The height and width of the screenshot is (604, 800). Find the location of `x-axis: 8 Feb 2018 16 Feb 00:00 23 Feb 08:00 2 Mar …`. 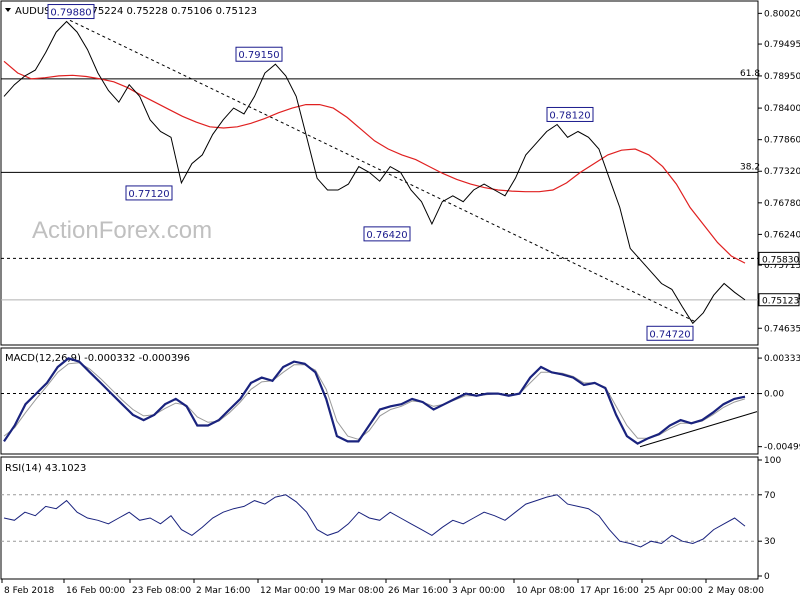

x-axis: 8 Feb 2018 16 Feb 00:00 23 Feb 08:00 2 Mar … is located at coordinates (382, 587).